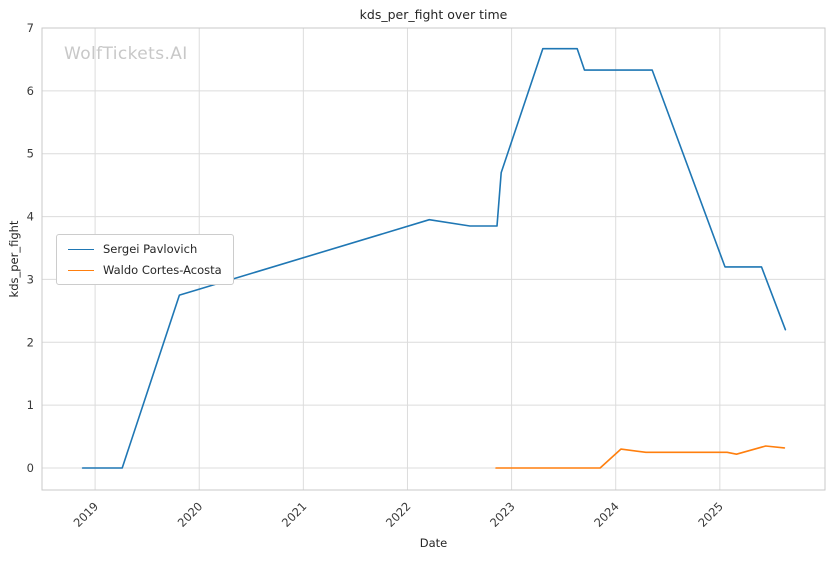 The width and height of the screenshot is (832, 561). Describe the element at coordinates (710, 514) in the screenshot. I see `x-tick-label: 2025` at that location.